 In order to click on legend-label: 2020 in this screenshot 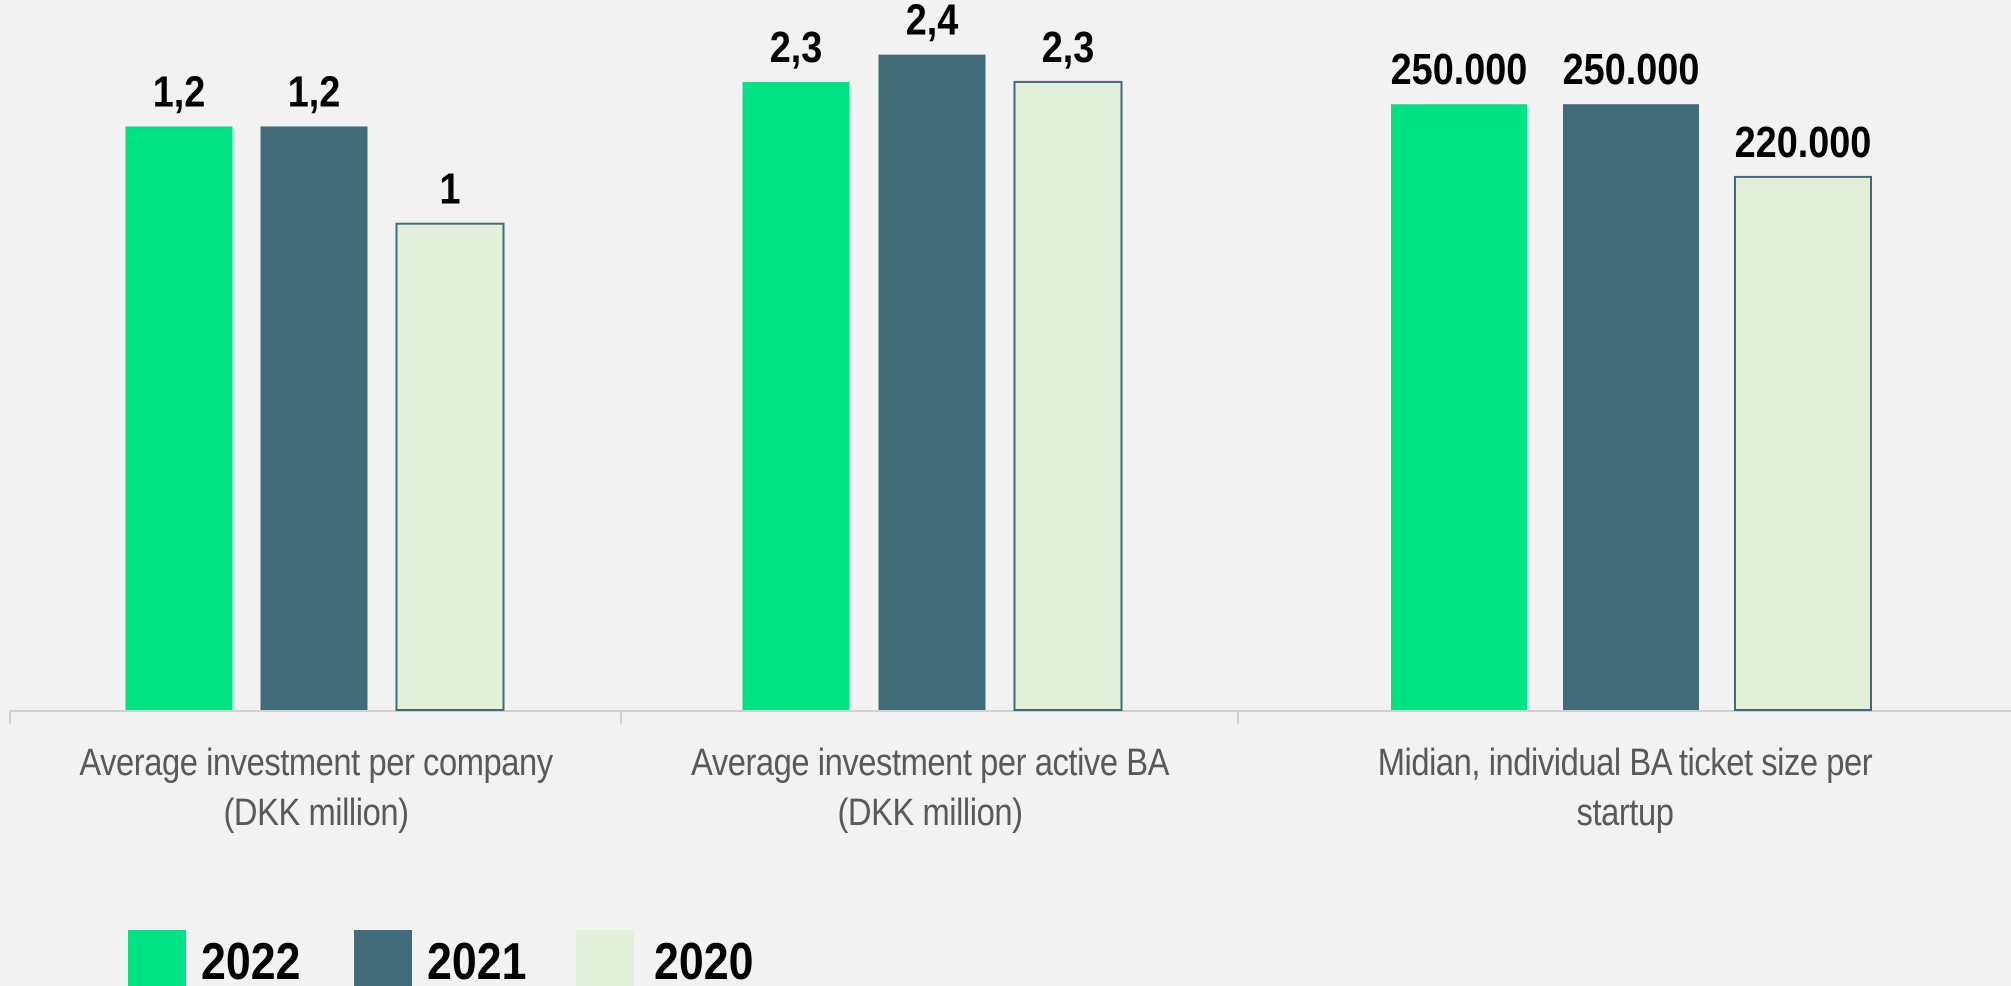, I will do `click(703, 959)`.